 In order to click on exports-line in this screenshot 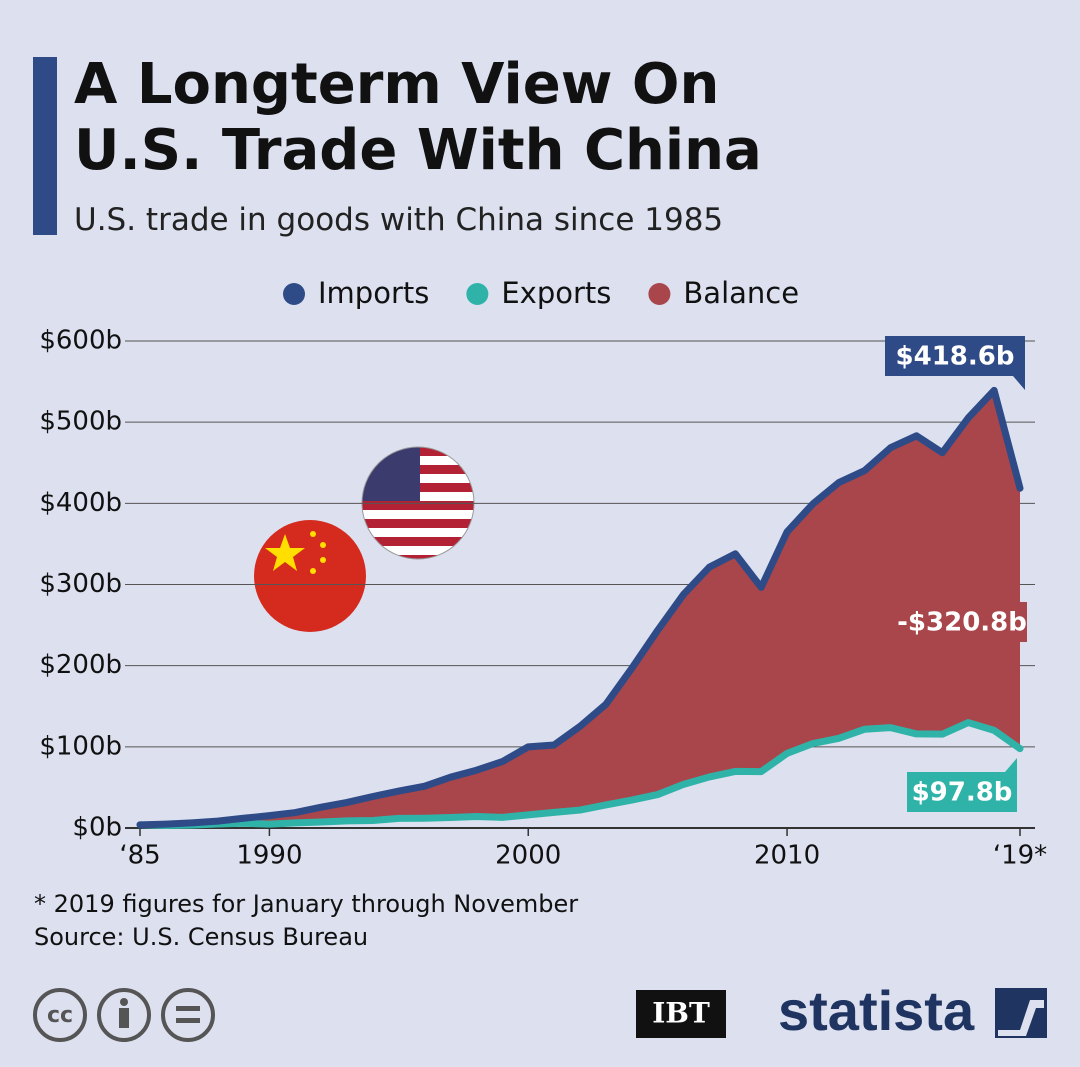, I will do `click(580, 774)`.